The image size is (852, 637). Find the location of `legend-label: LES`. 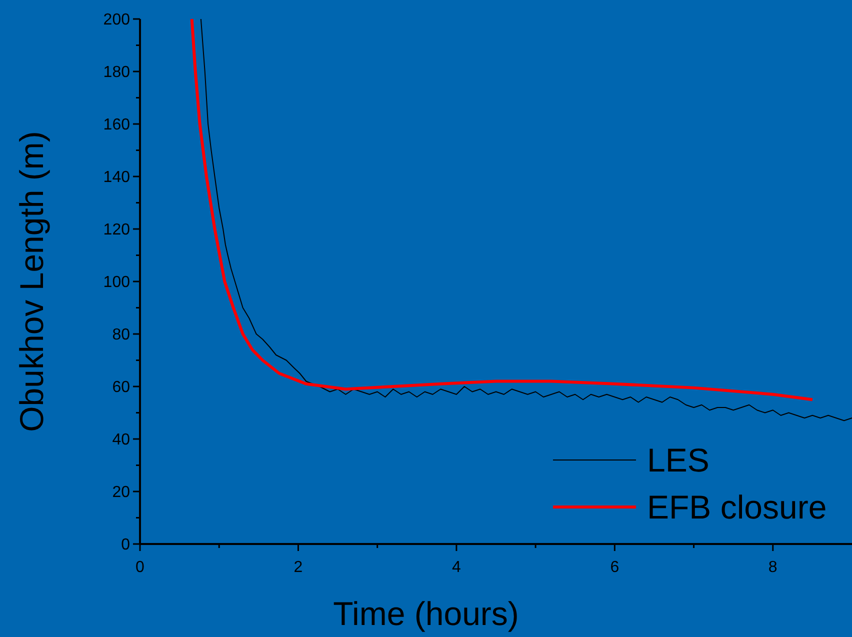

legend-label: LES is located at coordinates (678, 460).